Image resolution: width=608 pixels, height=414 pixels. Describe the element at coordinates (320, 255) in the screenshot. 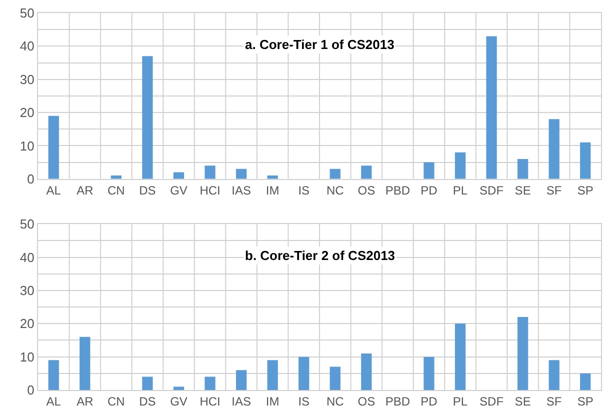

I see `text: b. Core-Tier 2 of CS2013` at that location.